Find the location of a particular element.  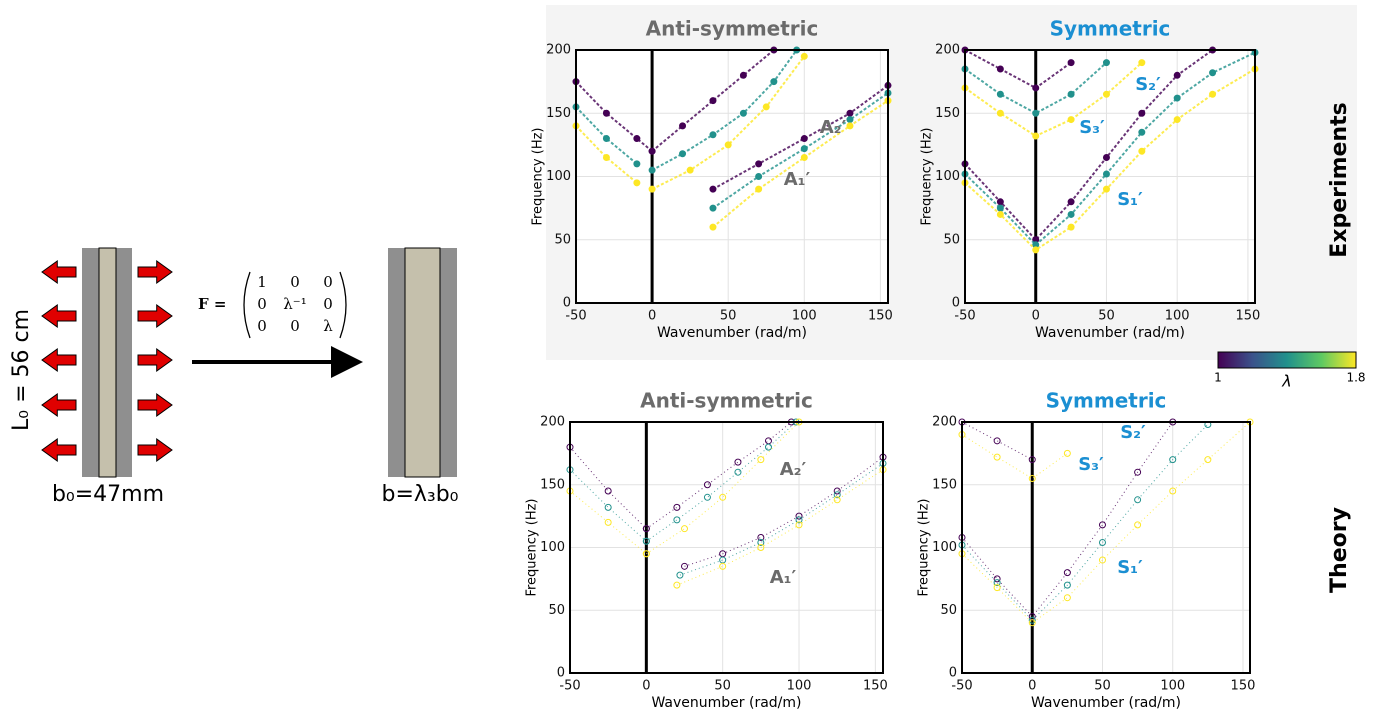

chart-title: Anti-symmetric is located at coordinates (732, 29).